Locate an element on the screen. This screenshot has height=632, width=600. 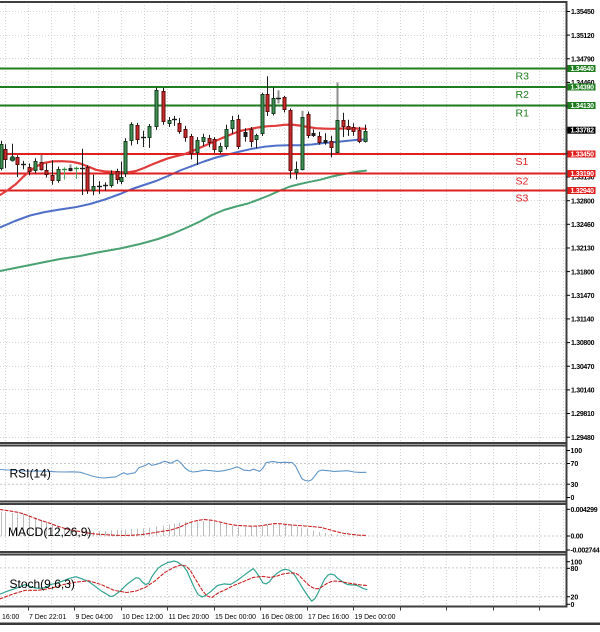
svg-text: 1.33782 is located at coordinates (583, 131).